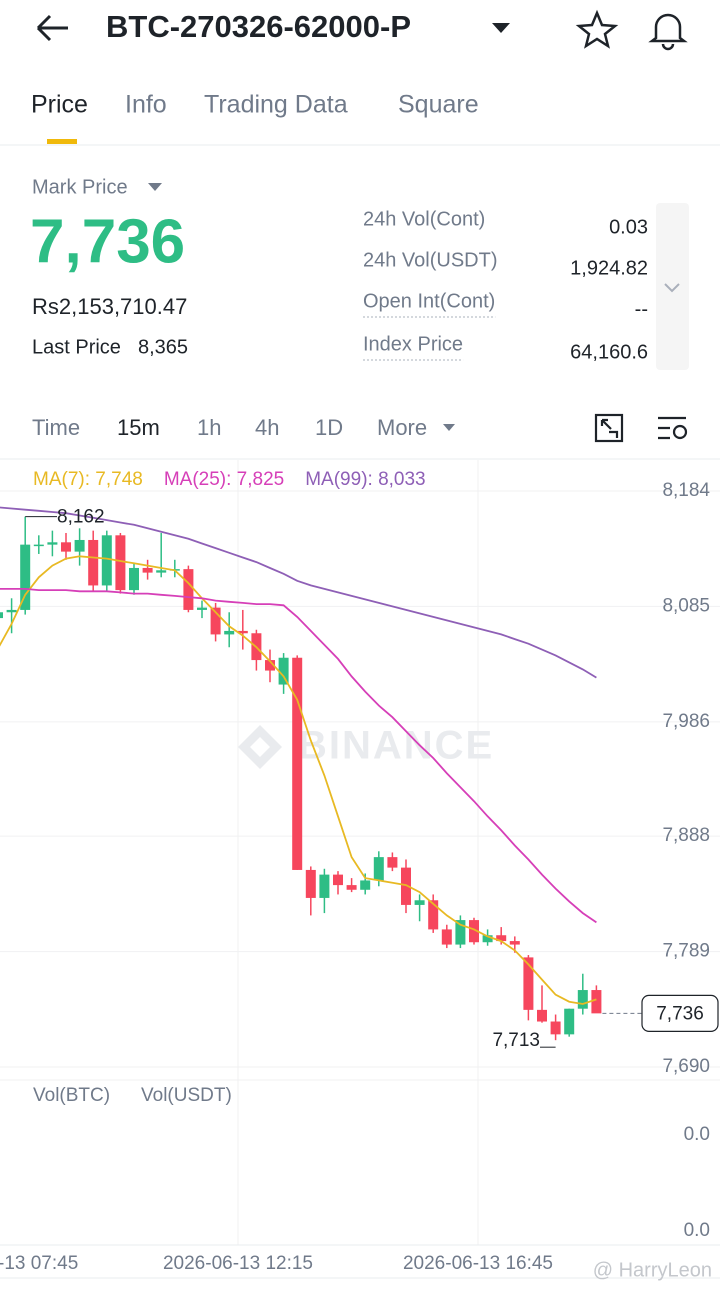  Describe the element at coordinates (260, 747) in the screenshot. I see `watermark-logo` at that location.